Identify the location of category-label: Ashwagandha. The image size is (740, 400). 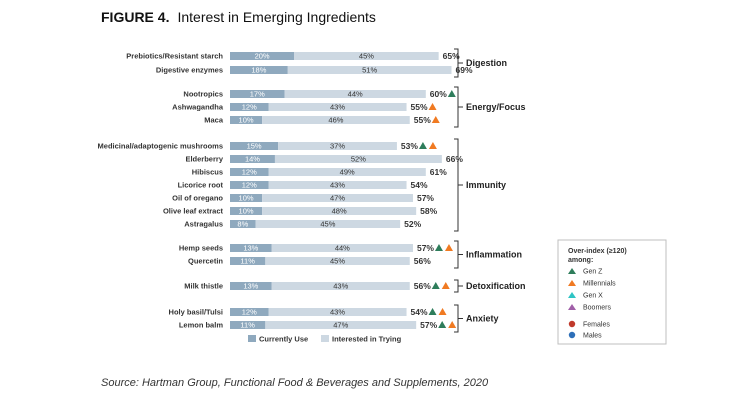
(198, 107).